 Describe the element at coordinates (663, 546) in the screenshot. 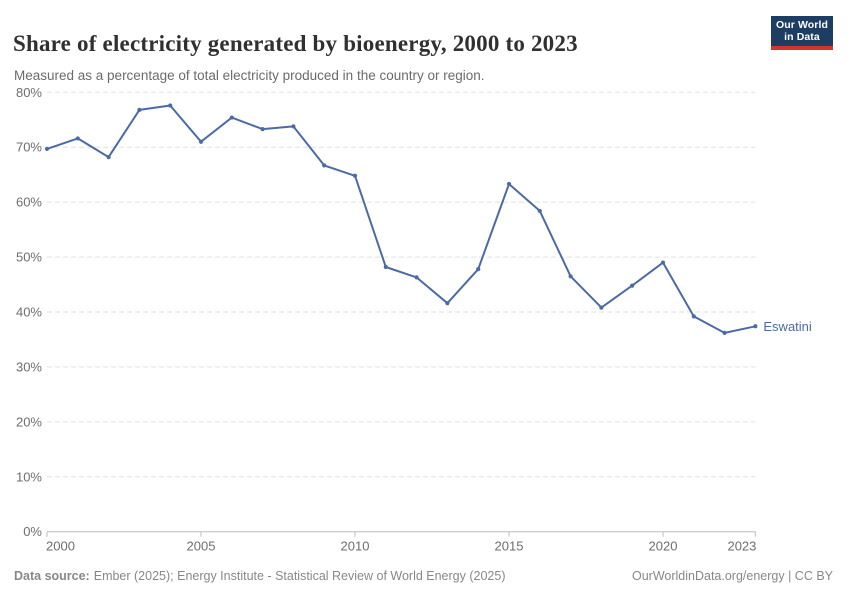

I see `x-axis-tick-label: 2020` at that location.